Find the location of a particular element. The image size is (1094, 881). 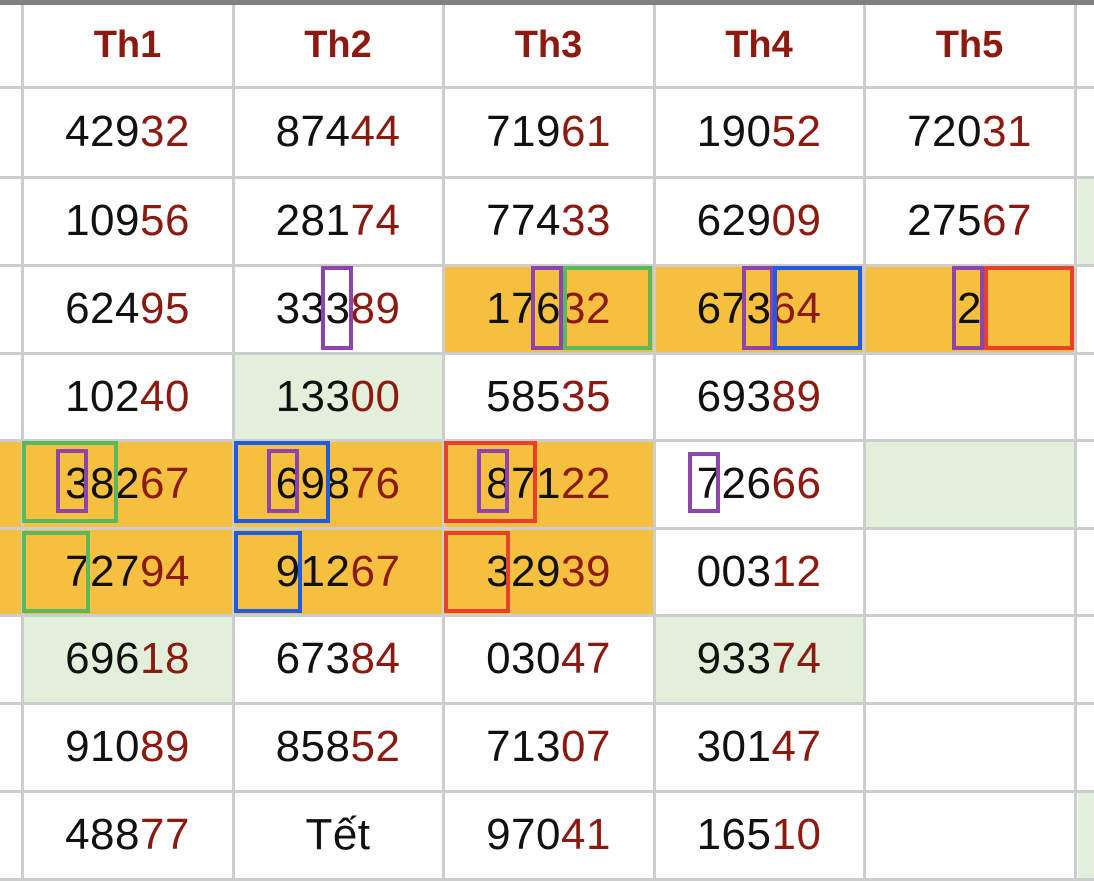

result-cell: 871 22 is located at coordinates (548, 484).